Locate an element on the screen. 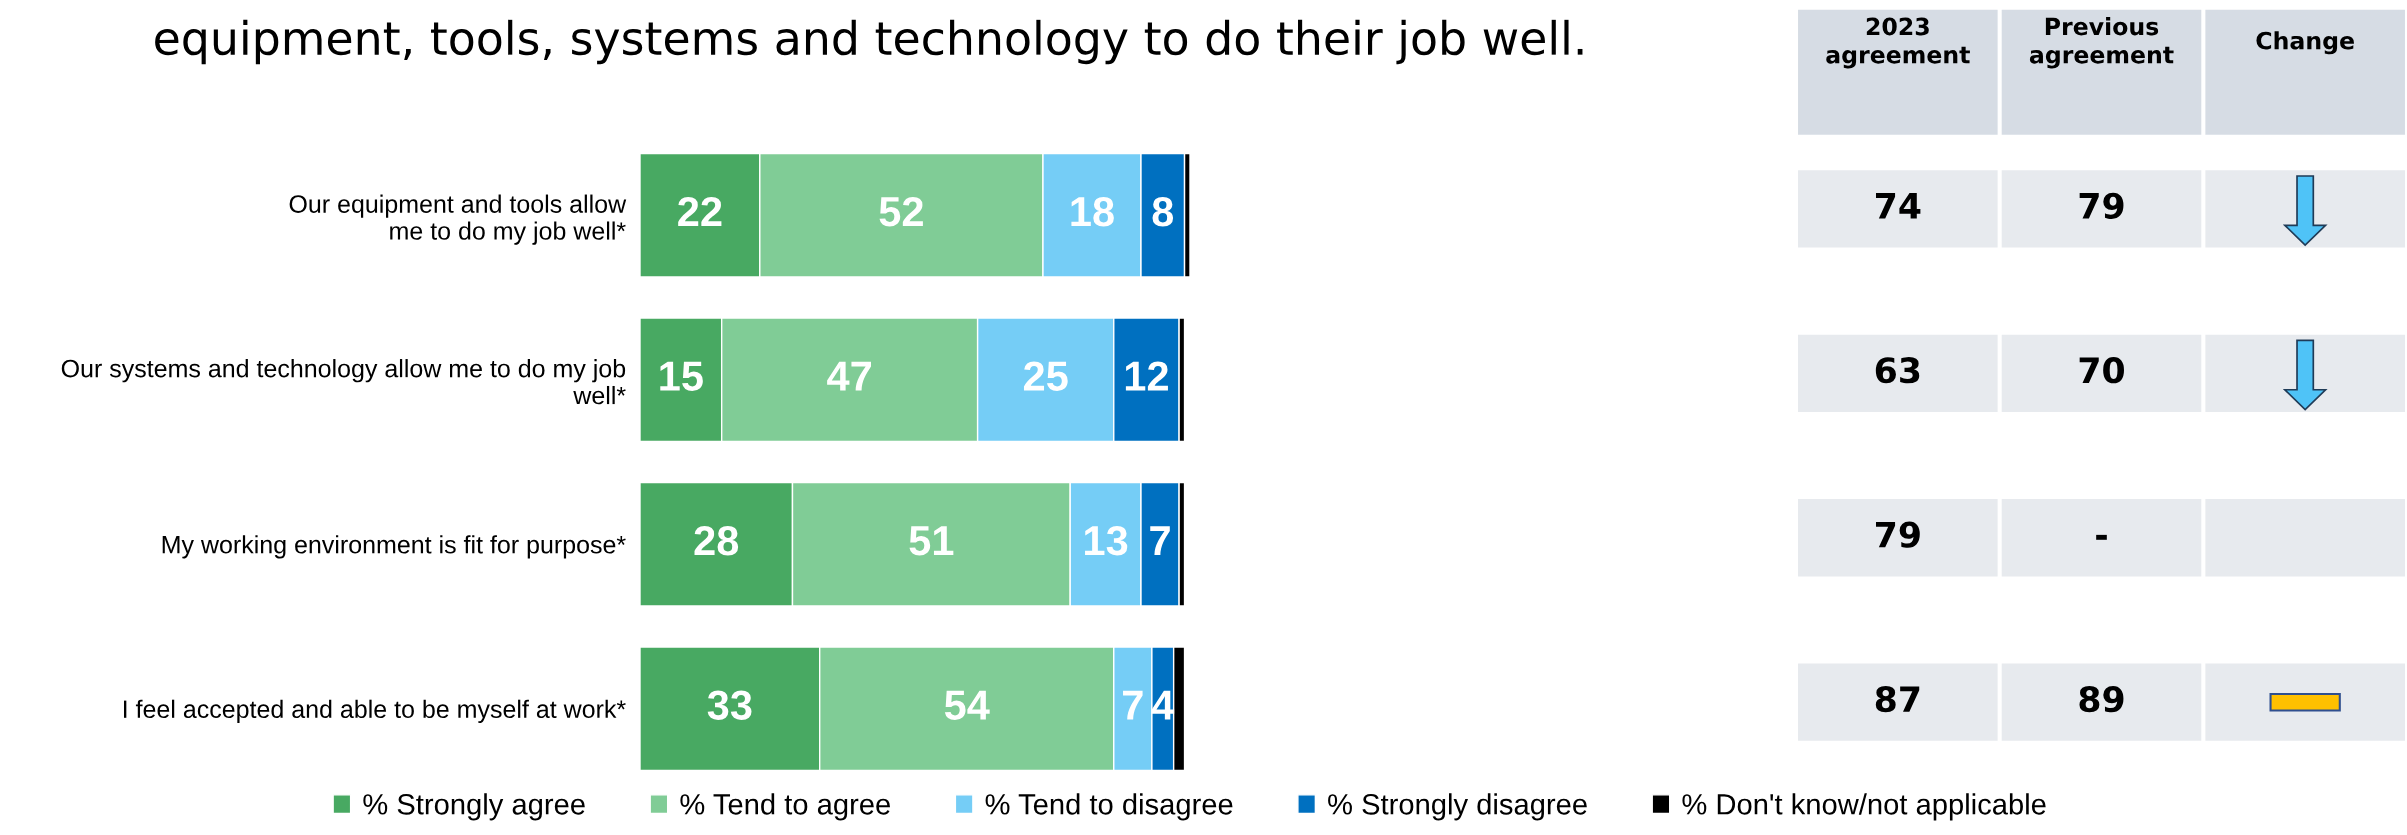  data-label: 12 is located at coordinates (1146, 376).